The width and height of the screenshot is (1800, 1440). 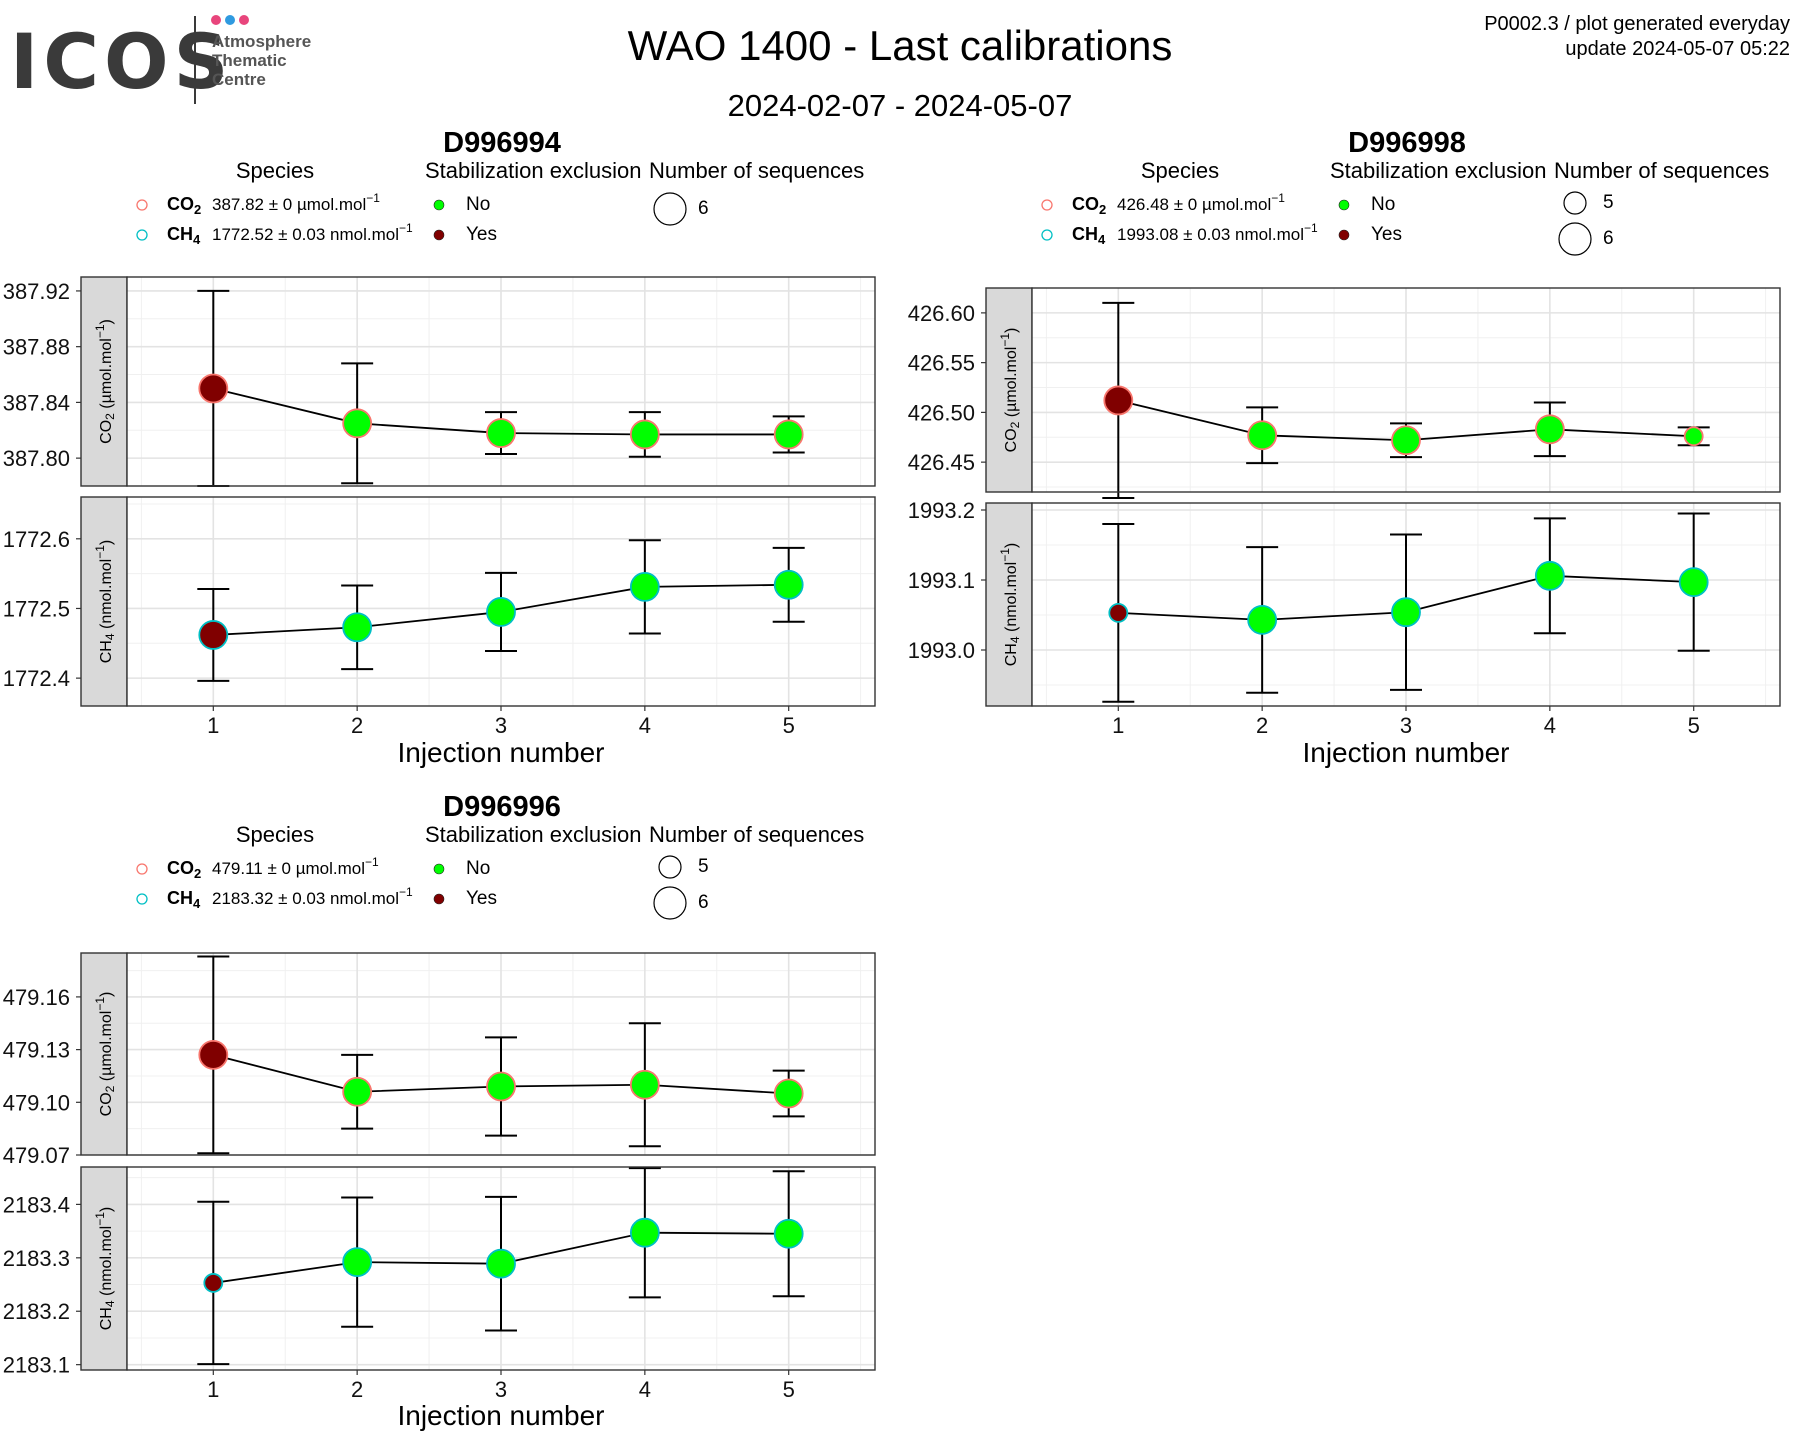 What do you see at coordinates (275, 170) in the screenshot?
I see `legend-title-species: Species` at bounding box center [275, 170].